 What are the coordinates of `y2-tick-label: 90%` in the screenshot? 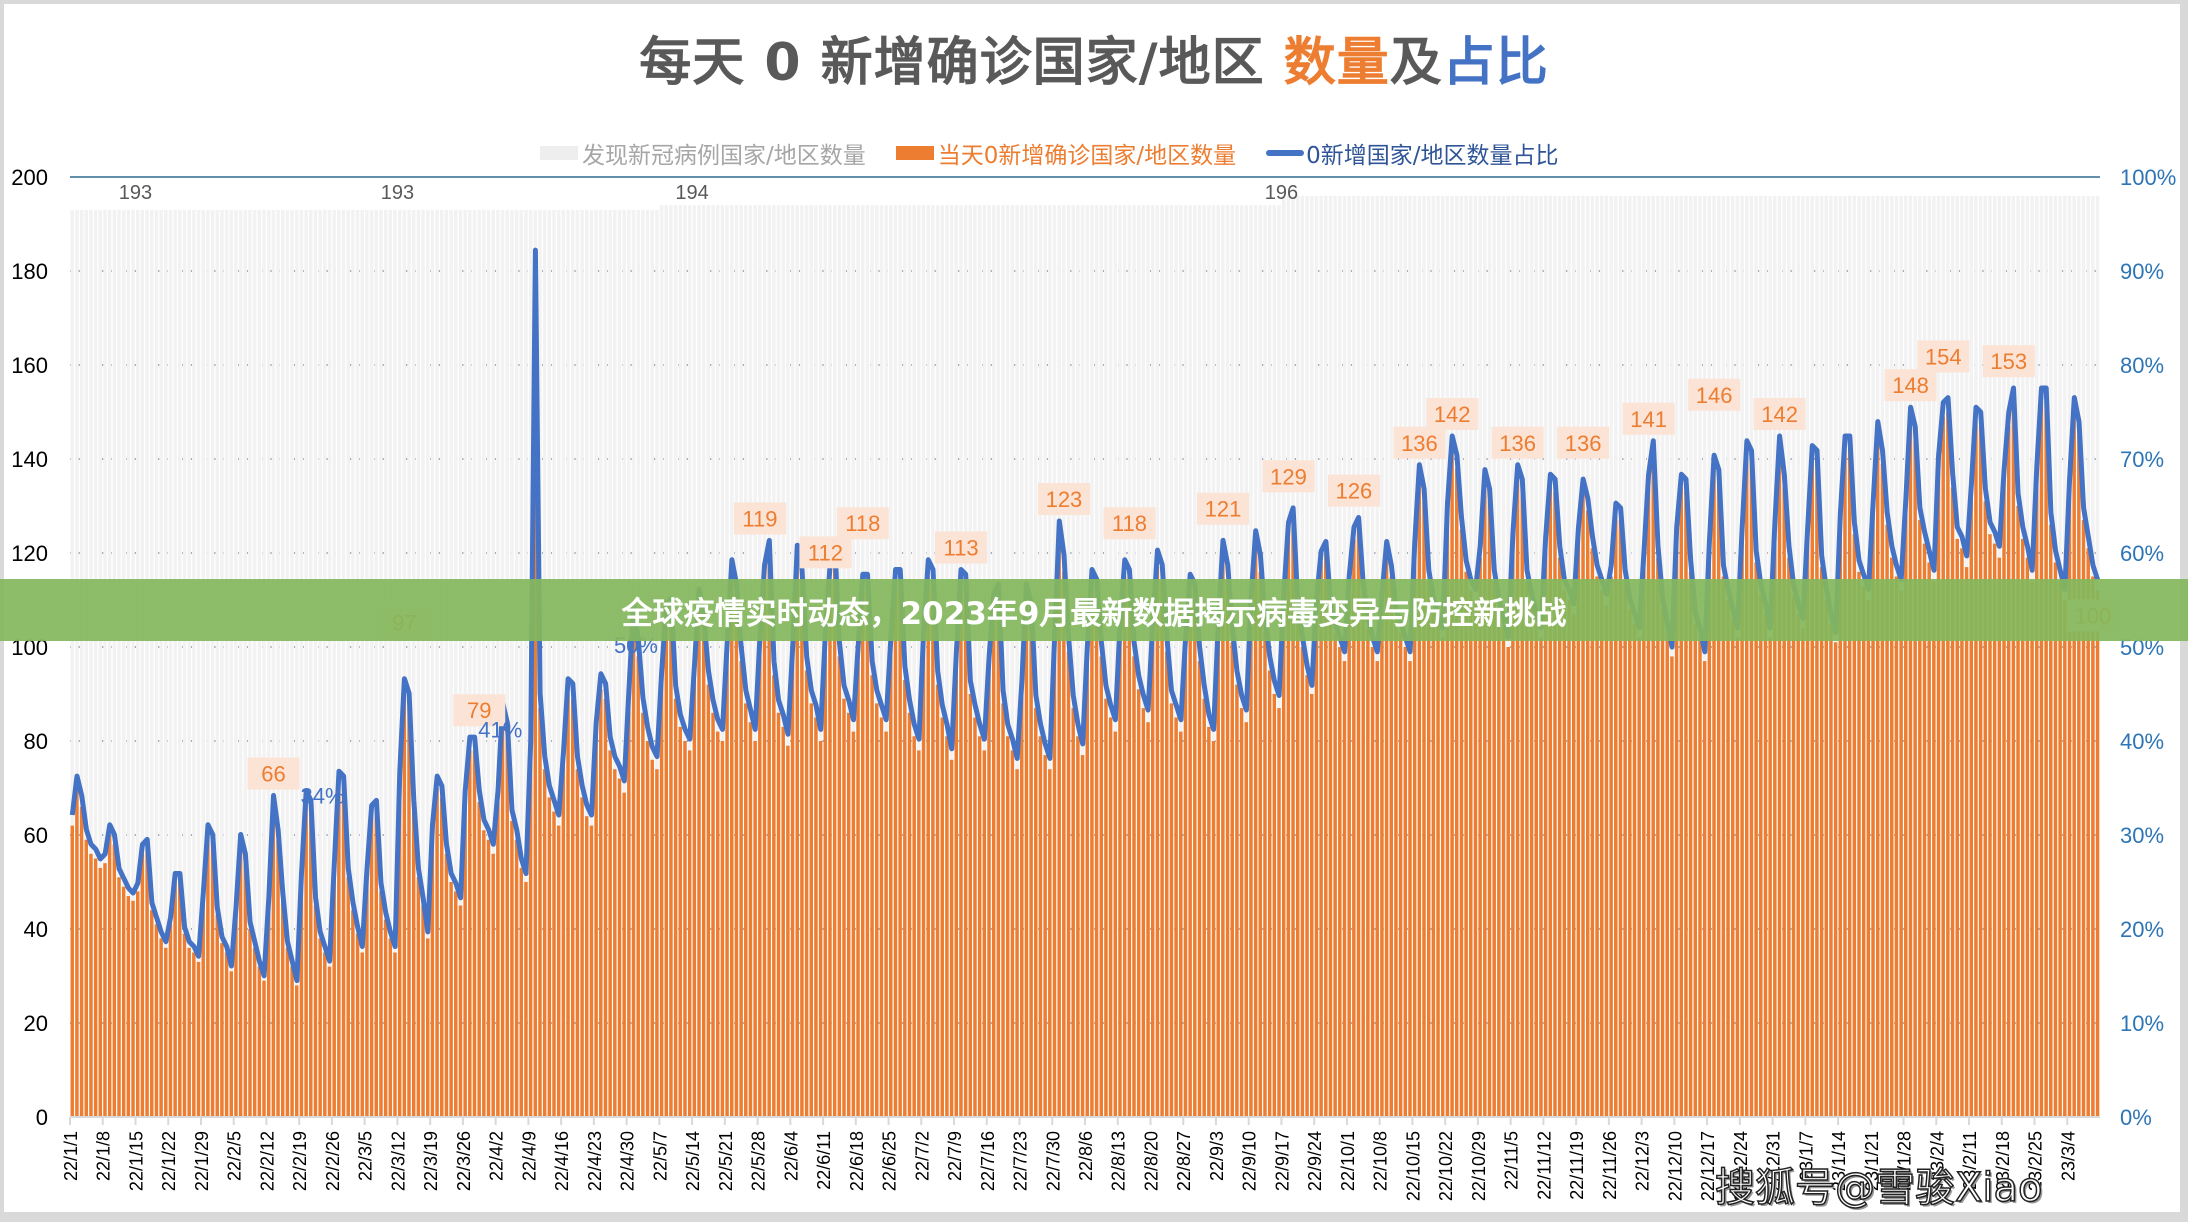 It's located at (2142, 271).